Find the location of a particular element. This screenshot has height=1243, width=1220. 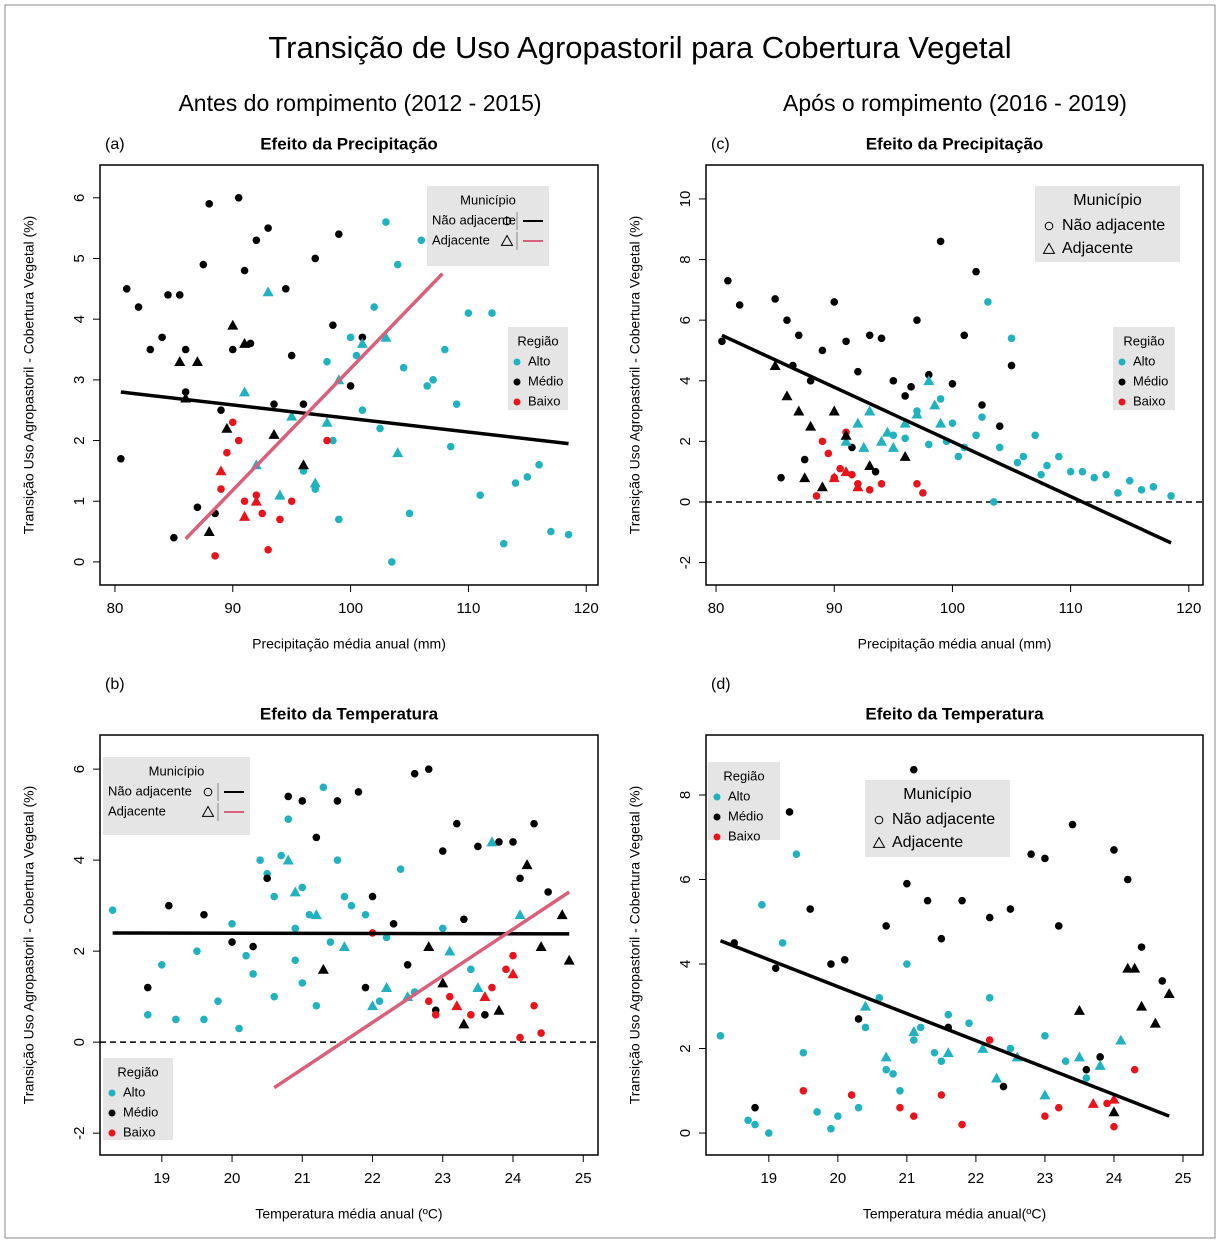

legend-box is located at coordinates (138, 1099).